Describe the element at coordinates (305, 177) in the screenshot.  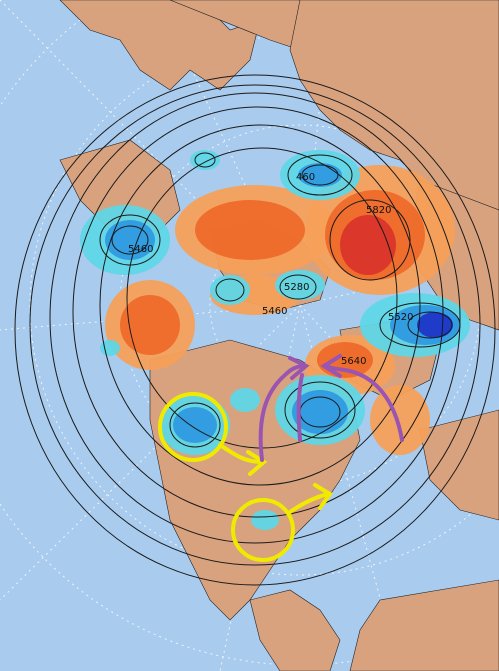
I see `contour-label-460: 460` at that location.